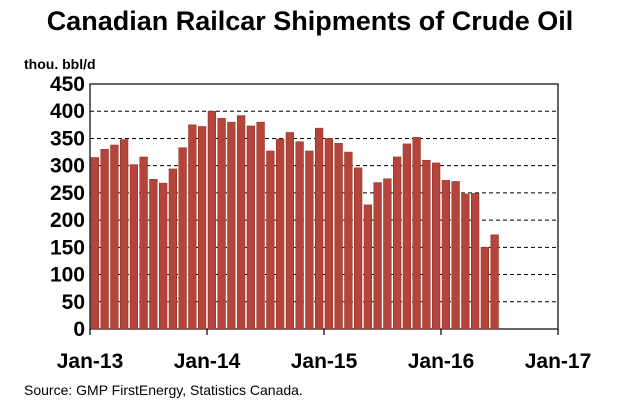  I want to click on y-tick-label: 250, so click(67, 193).